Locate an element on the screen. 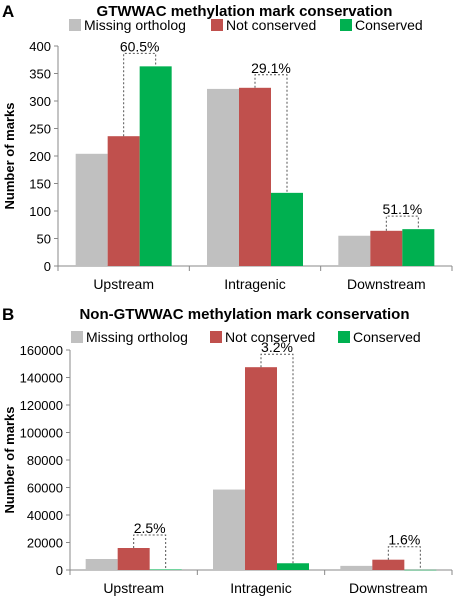 This screenshot has height=601, width=459. y-tick-label: 100000 is located at coordinates (41, 433).